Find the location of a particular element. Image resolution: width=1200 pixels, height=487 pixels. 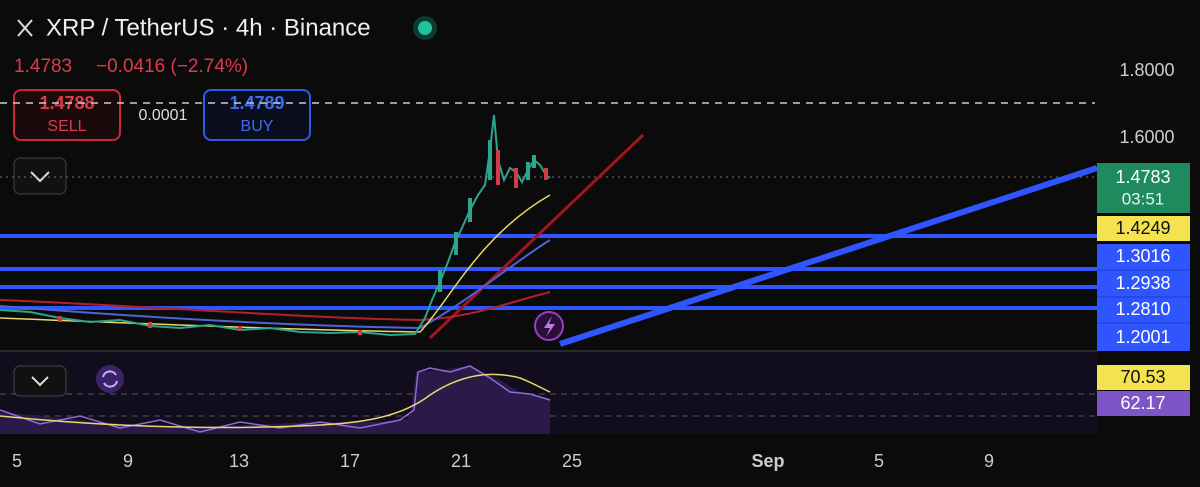

rsi-line is located at coordinates (275, 399).